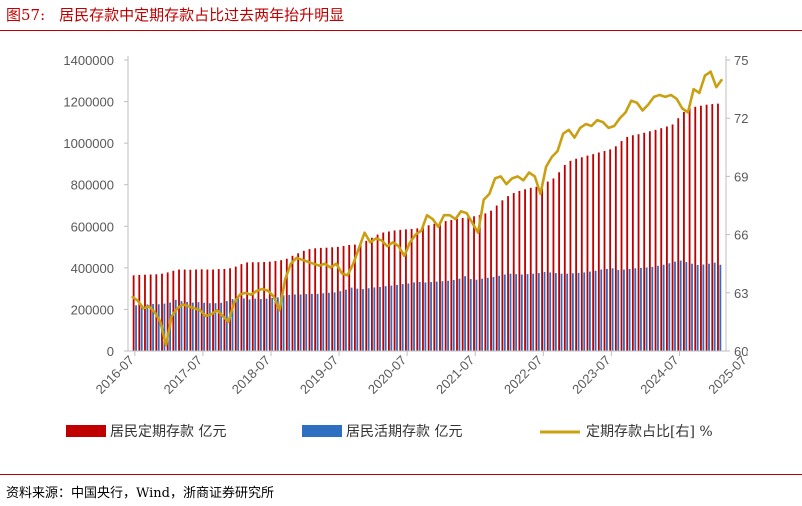 The width and height of the screenshot is (802, 506). Describe the element at coordinates (741, 118) in the screenshot. I see `right-tick-label: 72` at that location.